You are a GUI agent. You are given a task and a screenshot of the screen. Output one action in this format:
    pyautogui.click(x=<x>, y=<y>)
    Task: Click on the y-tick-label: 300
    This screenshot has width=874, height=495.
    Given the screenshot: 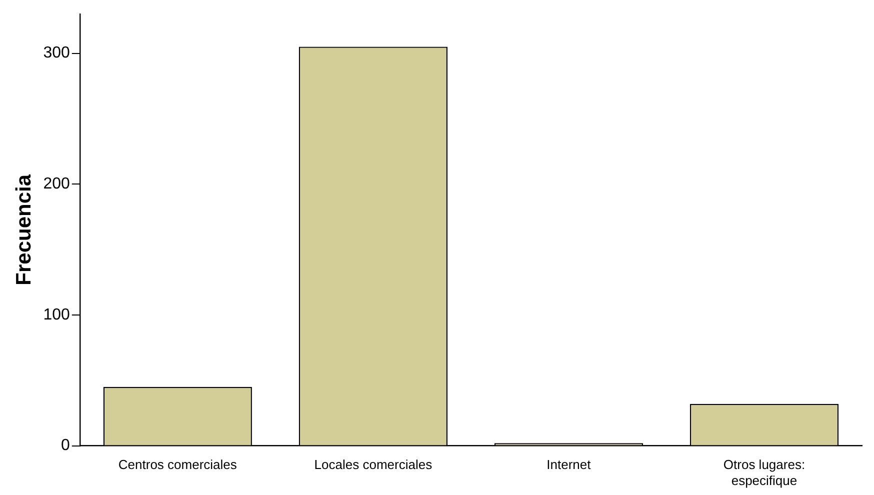 What is the action you would take?
    pyautogui.click(x=56, y=53)
    